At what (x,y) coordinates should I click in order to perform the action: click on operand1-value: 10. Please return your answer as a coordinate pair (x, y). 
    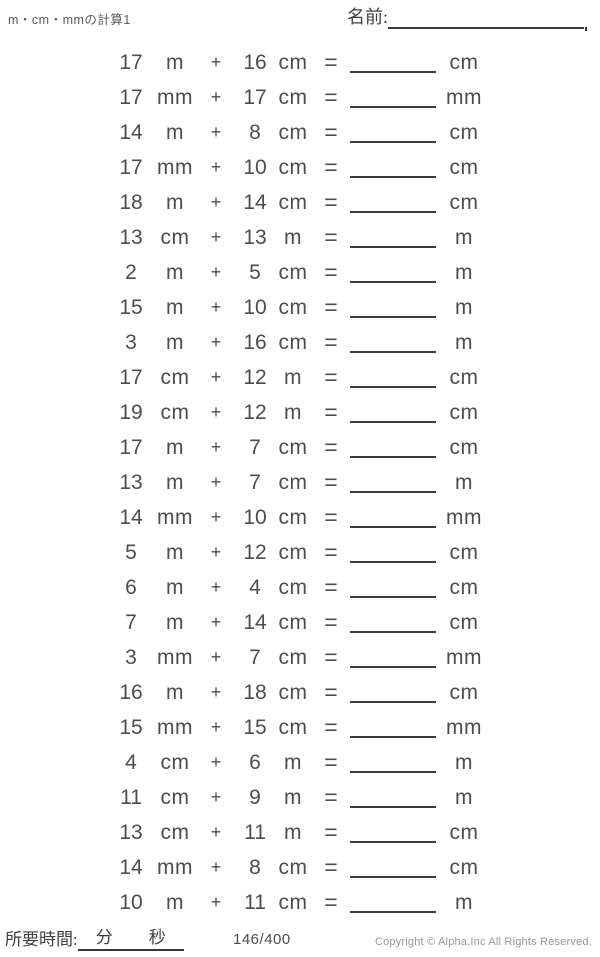
    Looking at the image, I should click on (131, 902).